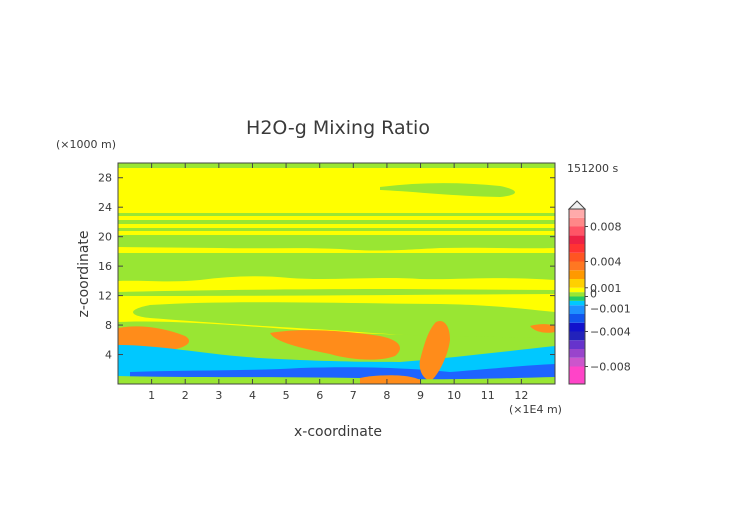  Describe the element at coordinates (185, 395) in the screenshot. I see `x-tick-label: 2` at that location.